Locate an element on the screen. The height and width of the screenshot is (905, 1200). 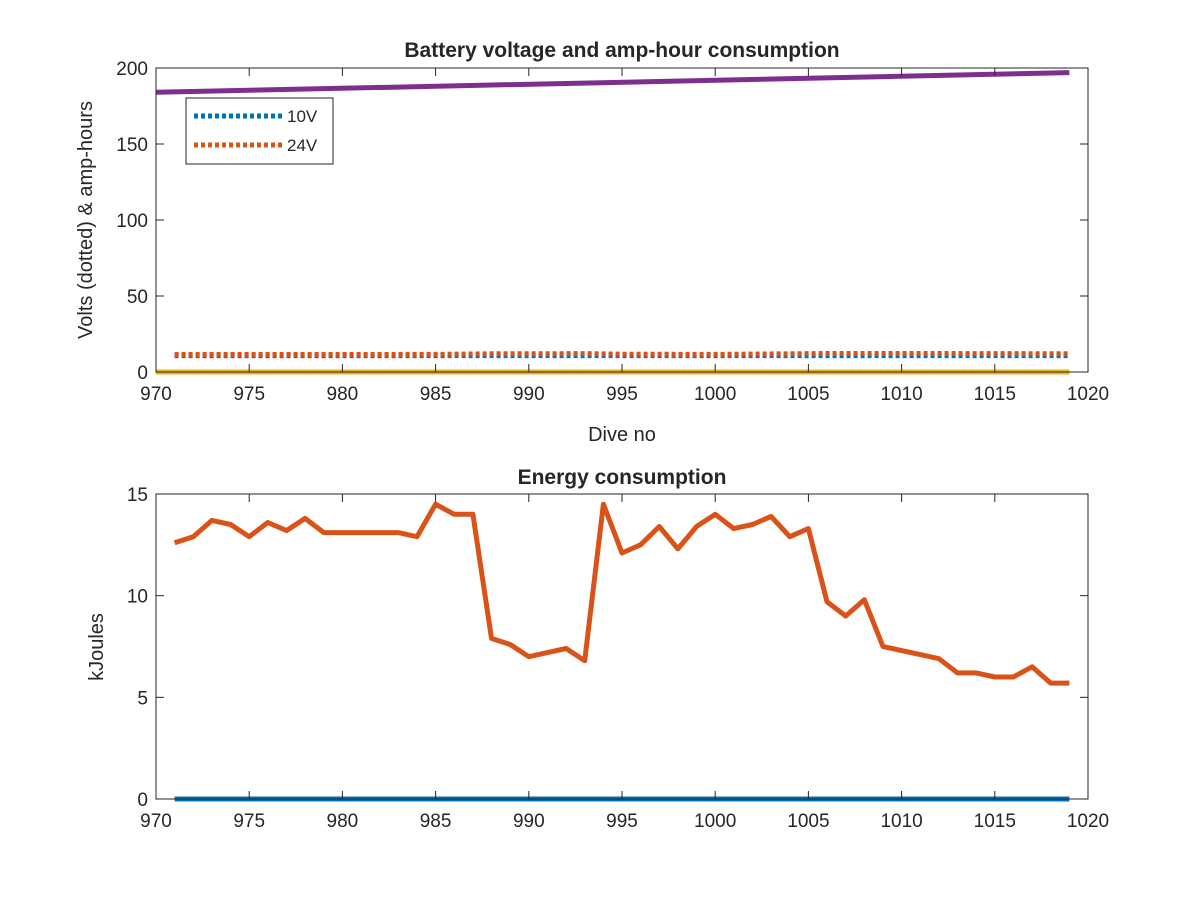
y-axis-label: kJoules is located at coordinates (97, 647).